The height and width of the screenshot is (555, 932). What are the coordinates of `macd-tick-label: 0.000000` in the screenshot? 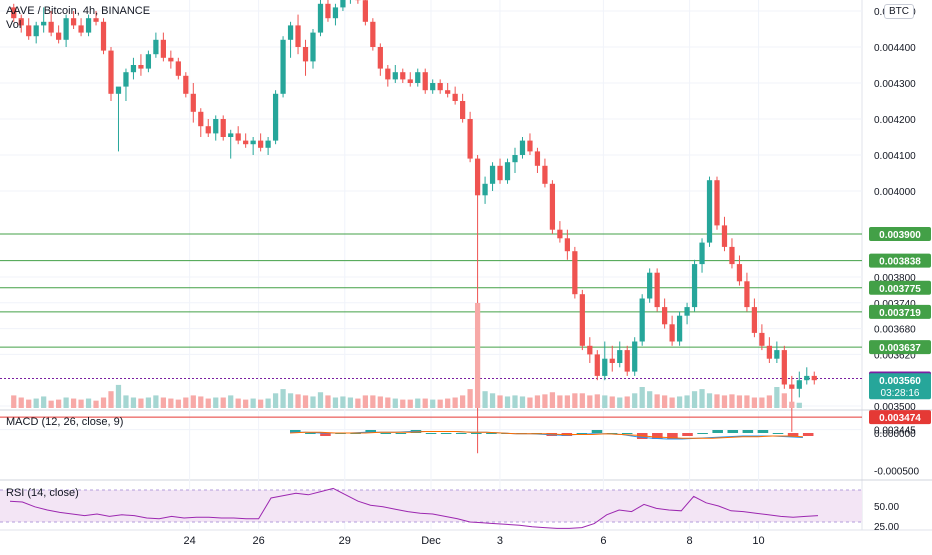 It's located at (895, 434).